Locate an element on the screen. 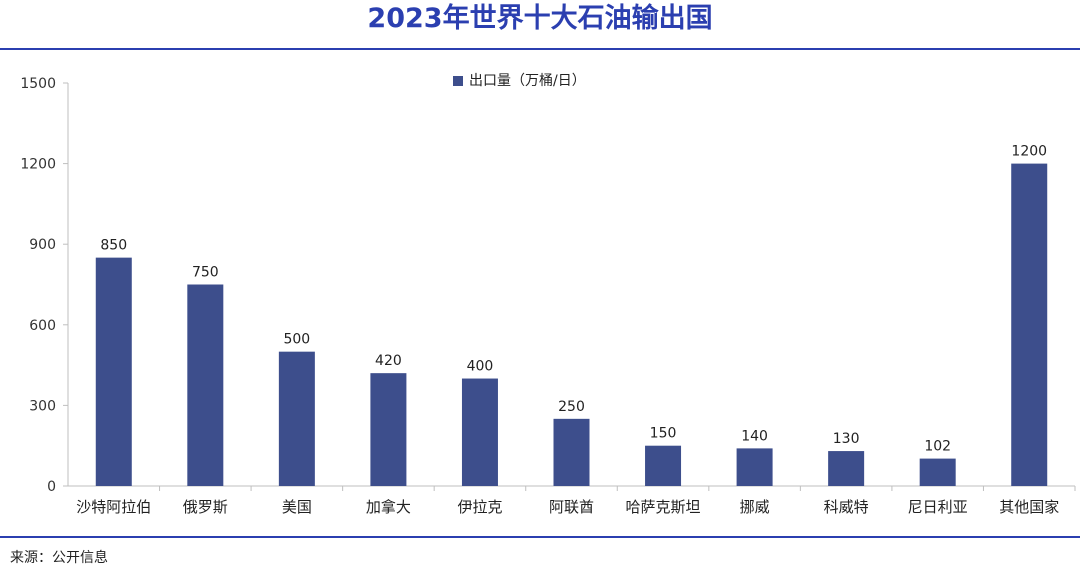 This screenshot has height=571, width=1080. footer-divider is located at coordinates (540, 537).